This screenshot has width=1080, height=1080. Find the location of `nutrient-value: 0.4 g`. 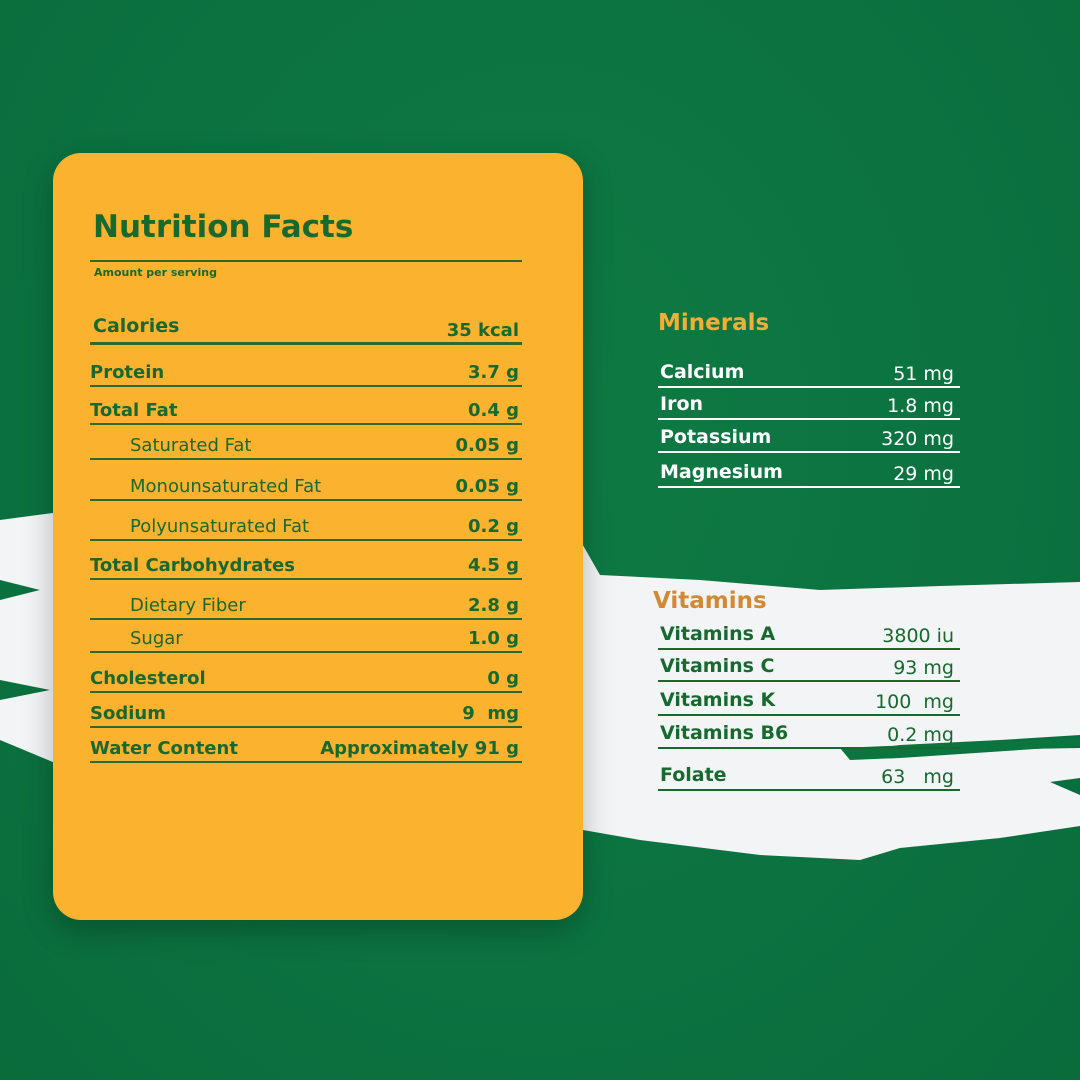

nutrient-value: 0.4 g is located at coordinates (493, 410).